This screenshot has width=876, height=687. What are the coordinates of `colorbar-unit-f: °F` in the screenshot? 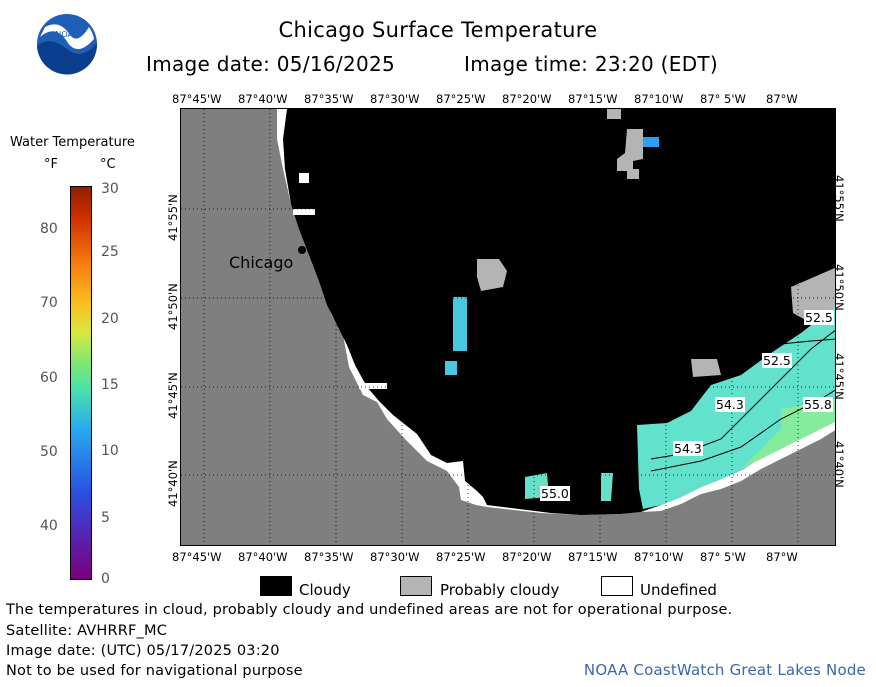 It's located at (51, 164).